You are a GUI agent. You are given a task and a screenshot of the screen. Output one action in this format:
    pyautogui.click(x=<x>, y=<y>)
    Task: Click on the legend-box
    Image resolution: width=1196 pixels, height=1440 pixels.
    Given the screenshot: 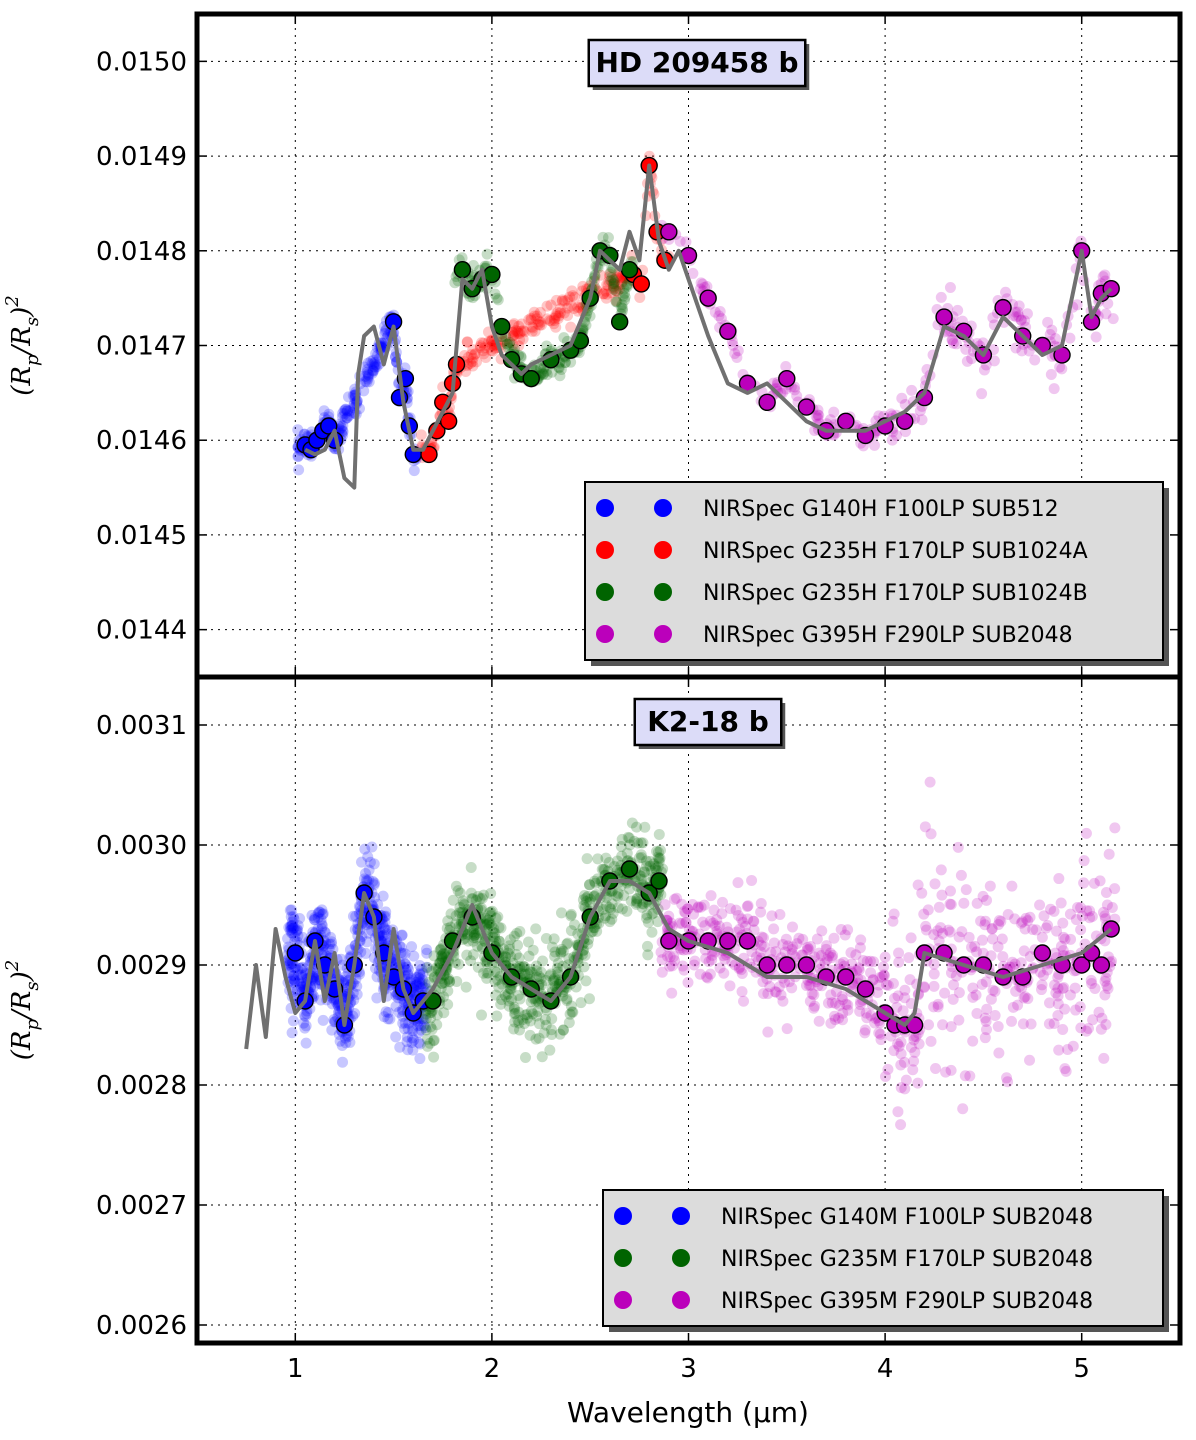 What is the action you would take?
    pyautogui.click(x=874, y=571)
    